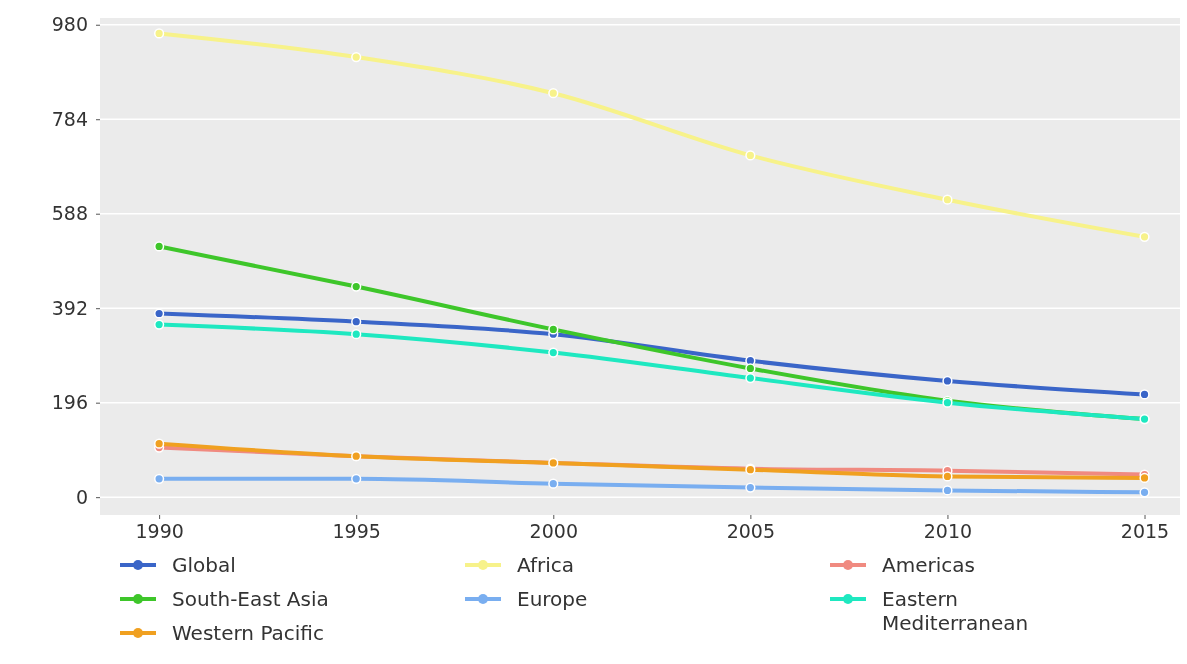 Image resolution: width=1187 pixels, height=664 pixels. What do you see at coordinates (81, 496) in the screenshot?
I see `y-tick-label: 0` at bounding box center [81, 496].